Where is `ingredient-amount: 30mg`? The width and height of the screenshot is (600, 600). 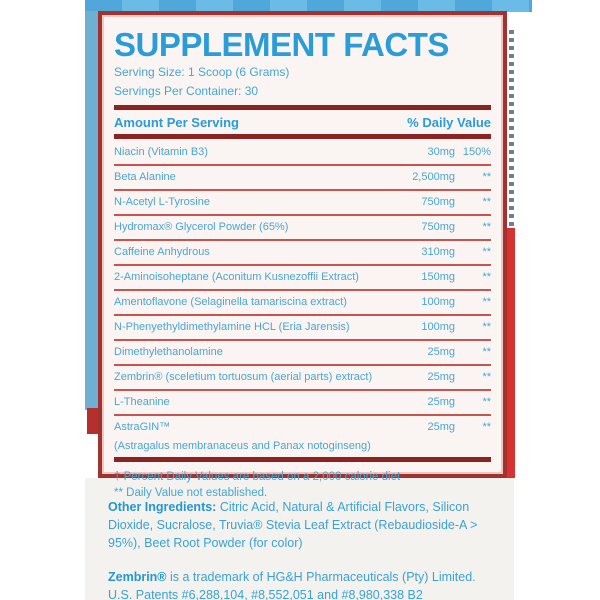 ingredient-amount: 30mg is located at coordinates (441, 152).